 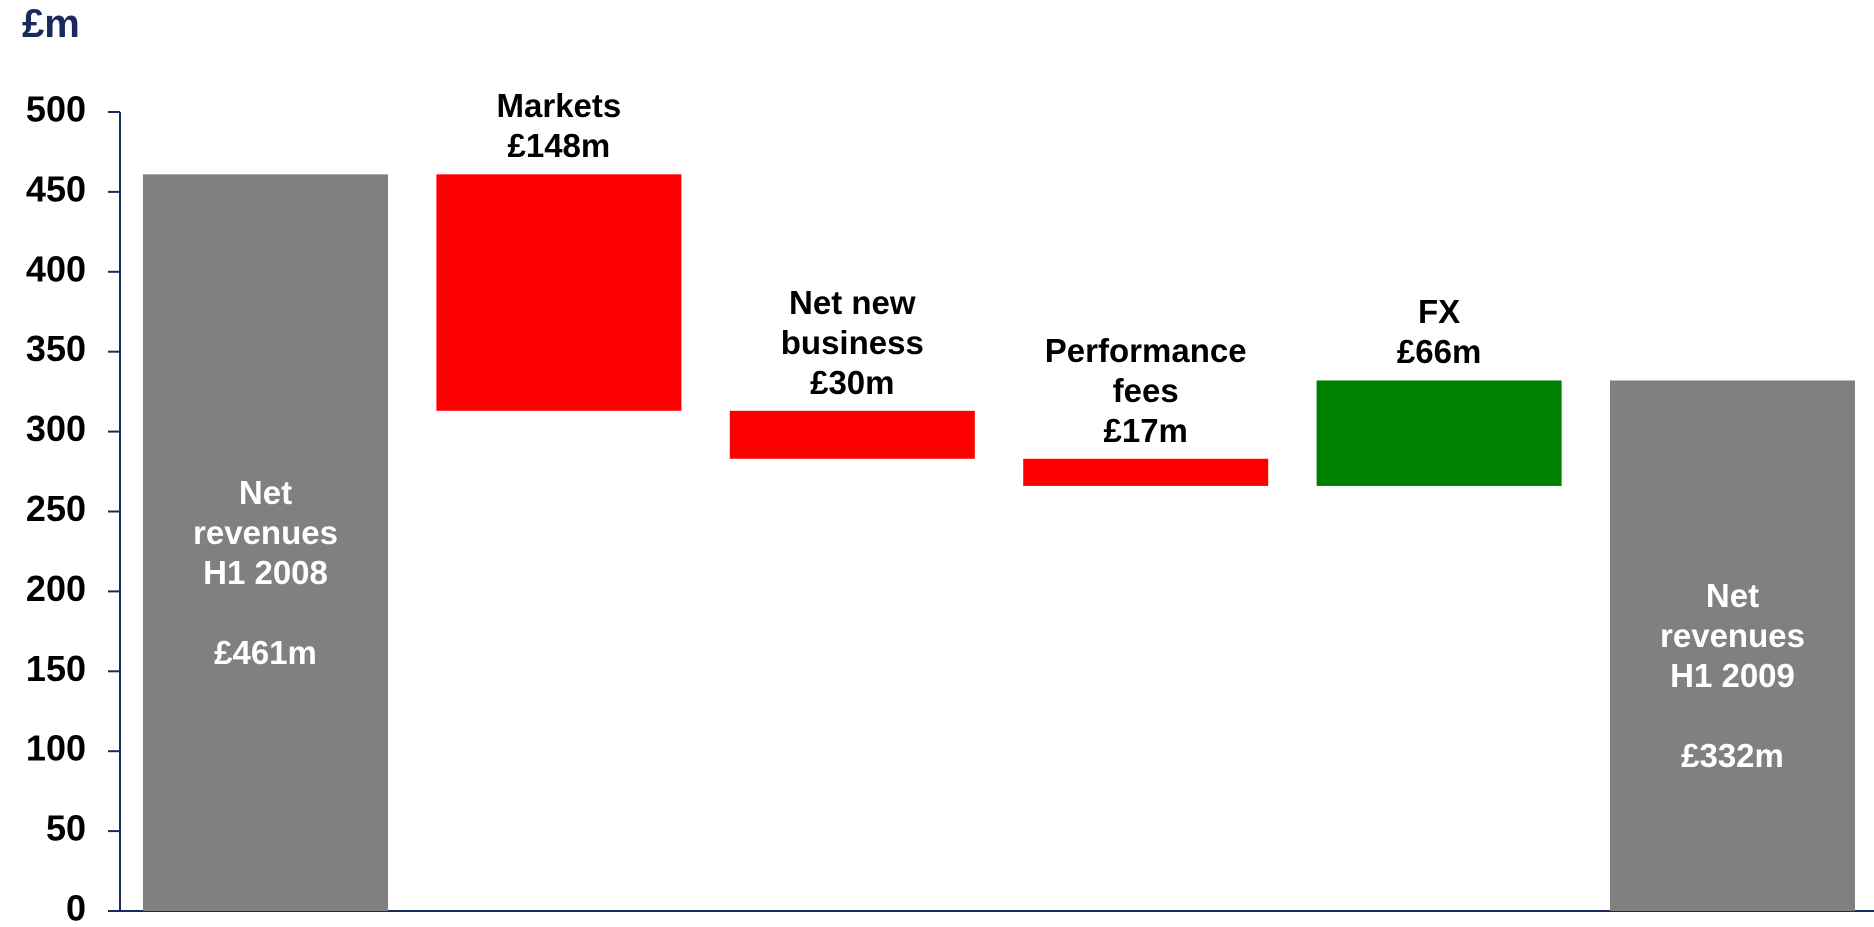 What do you see at coordinates (56, 268) in the screenshot?
I see `y-tick-label: 400` at bounding box center [56, 268].